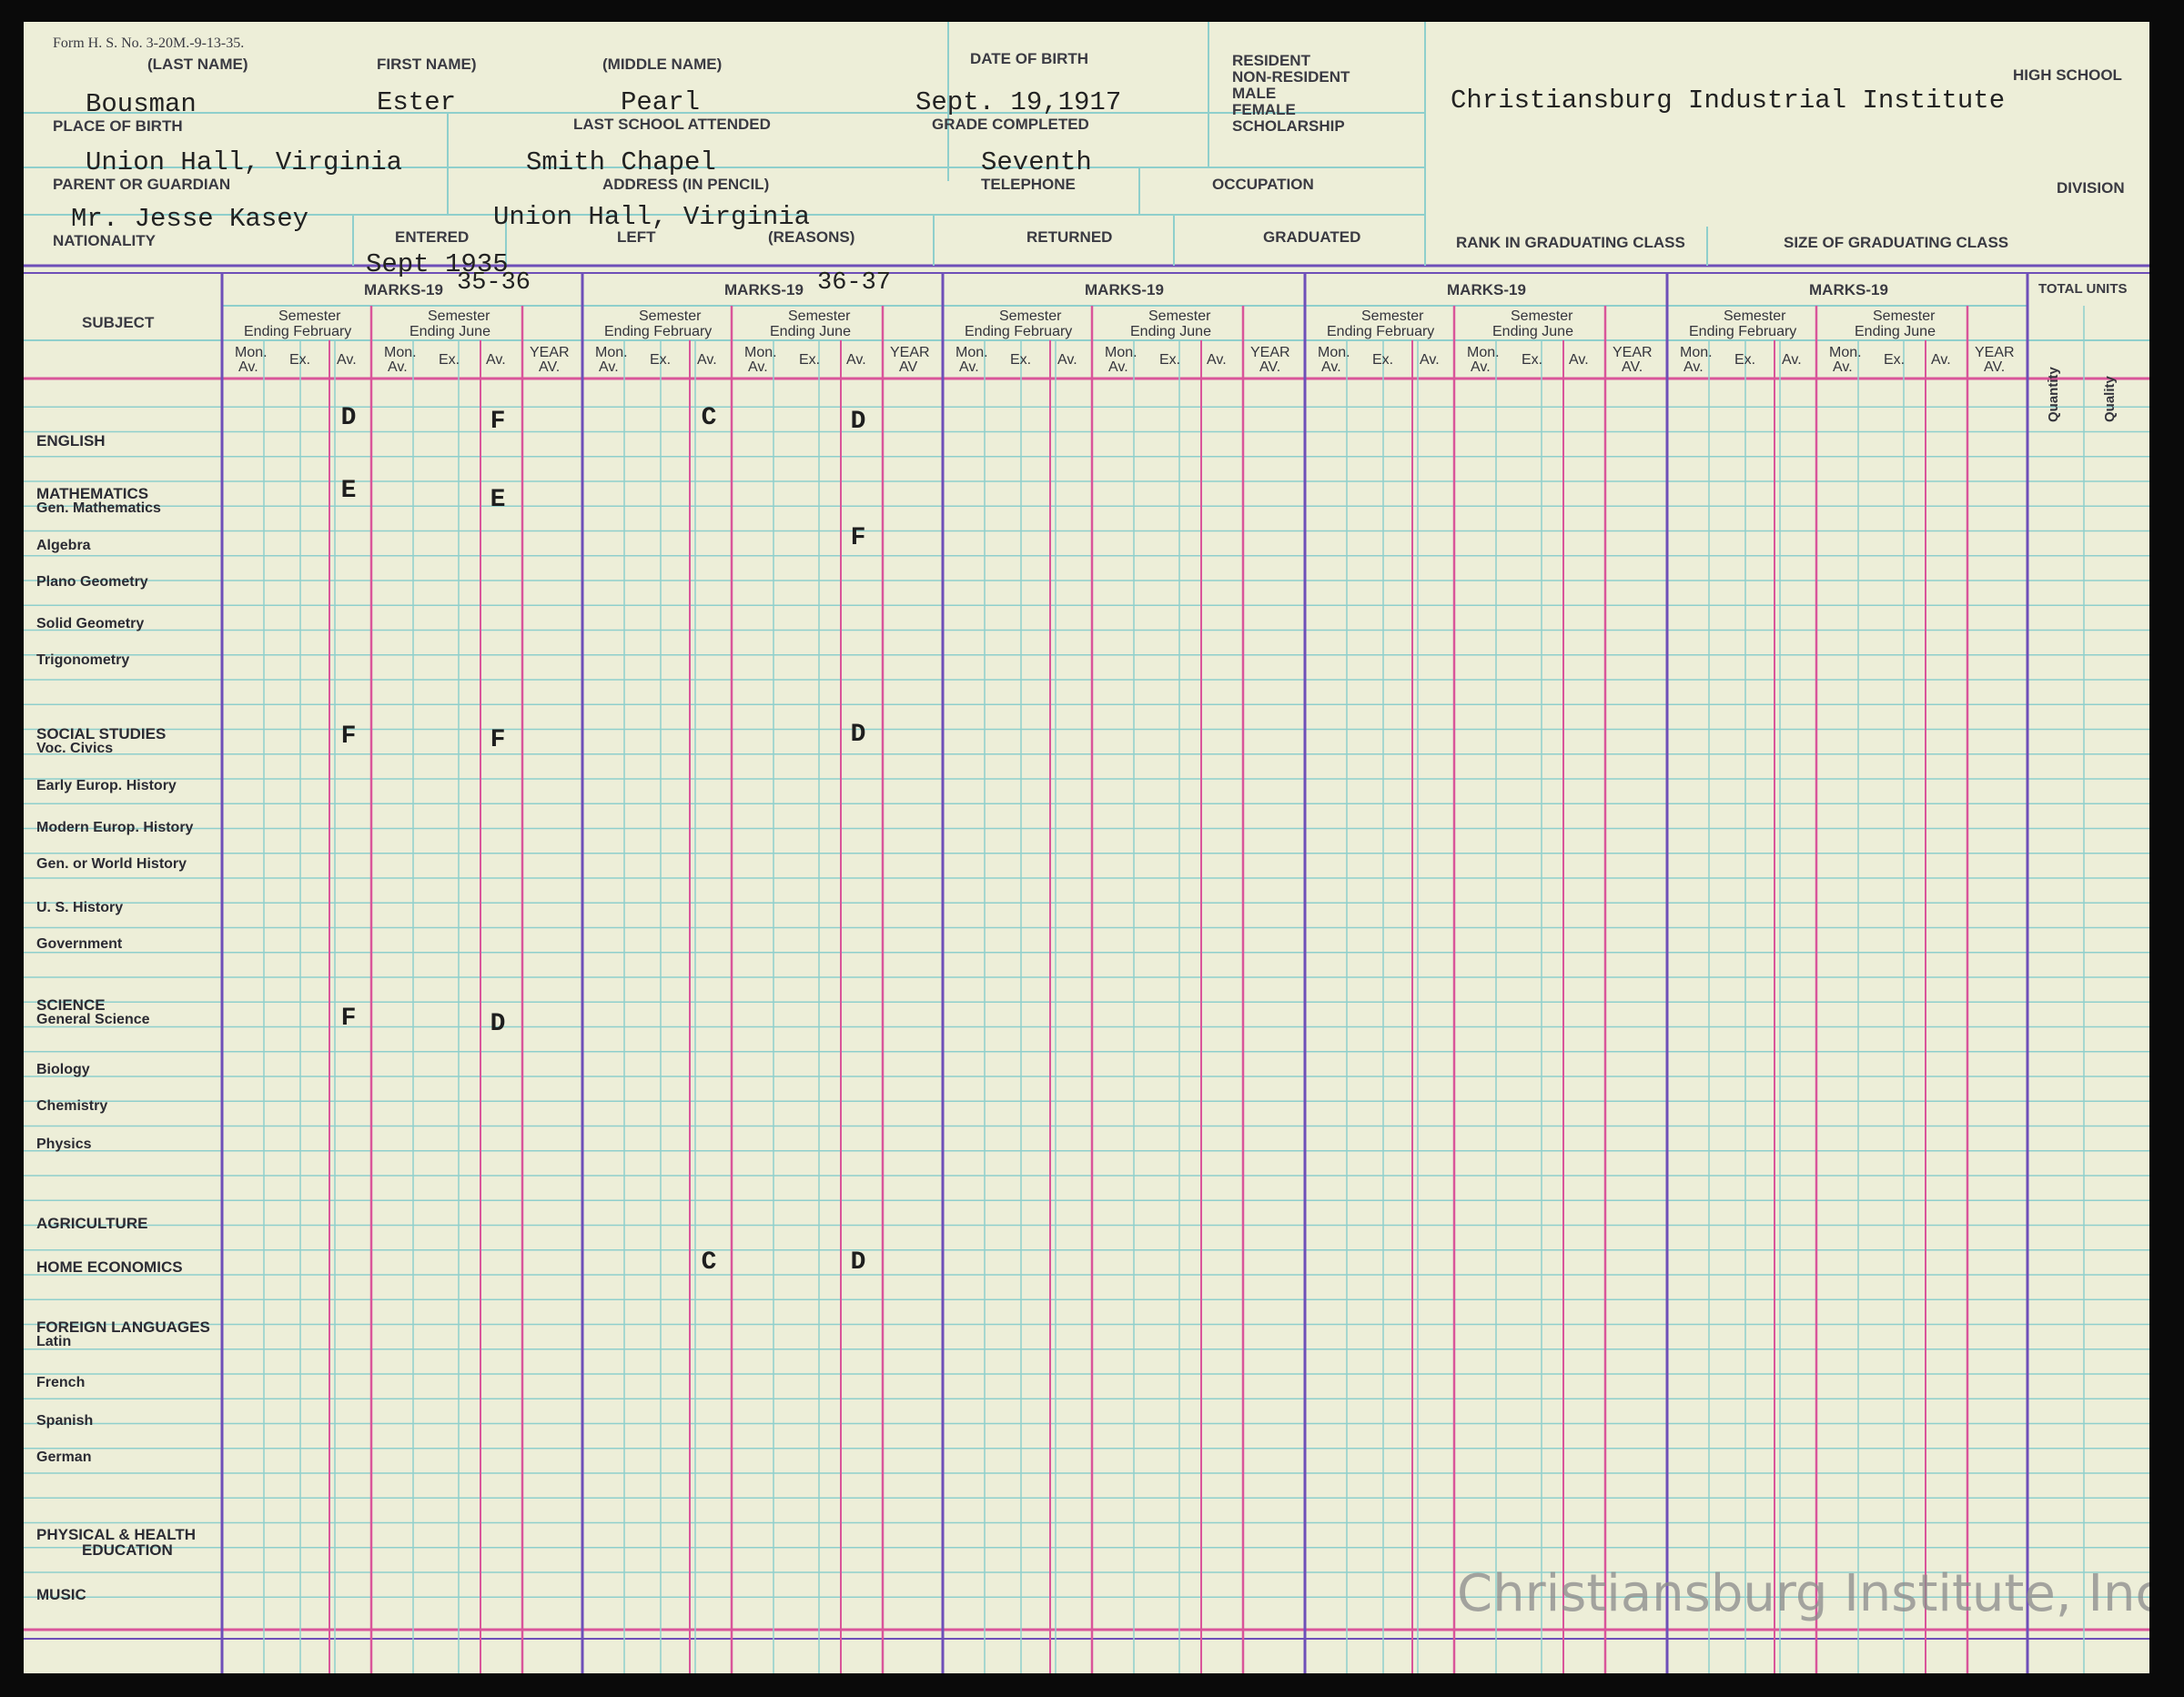  I want to click on grade-mark: E, so click(498, 500).